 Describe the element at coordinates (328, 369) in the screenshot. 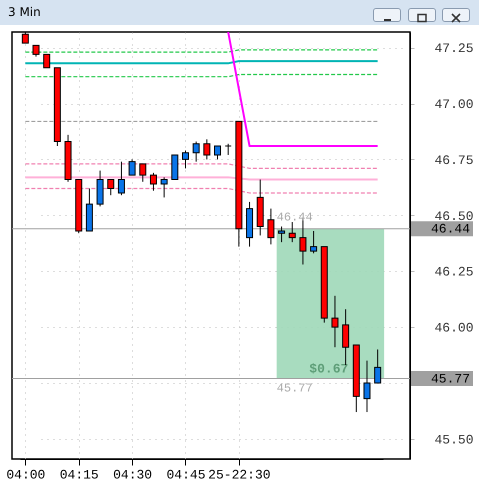

I see `band-label: $0.67` at that location.